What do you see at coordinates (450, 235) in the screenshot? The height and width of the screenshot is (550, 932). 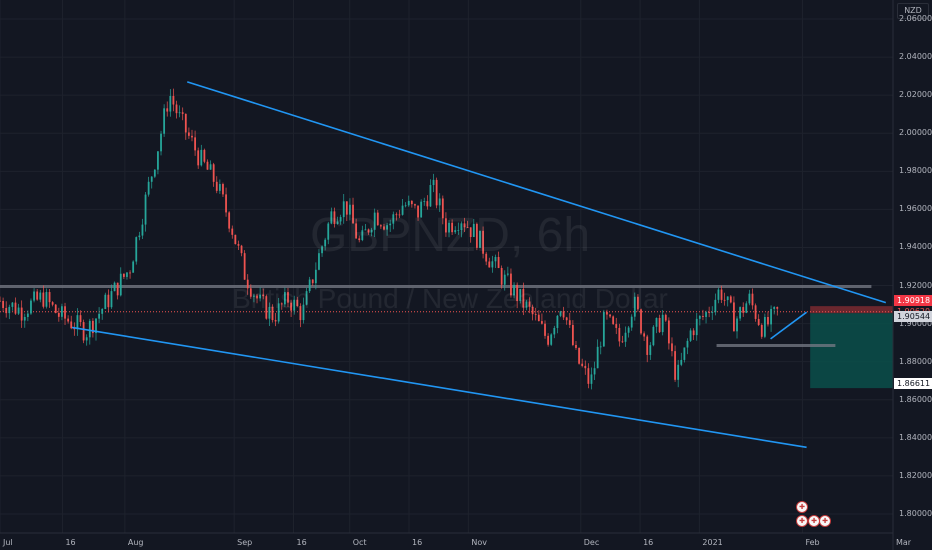 I see `symbol-watermark: GBPNZD, 6h` at bounding box center [450, 235].